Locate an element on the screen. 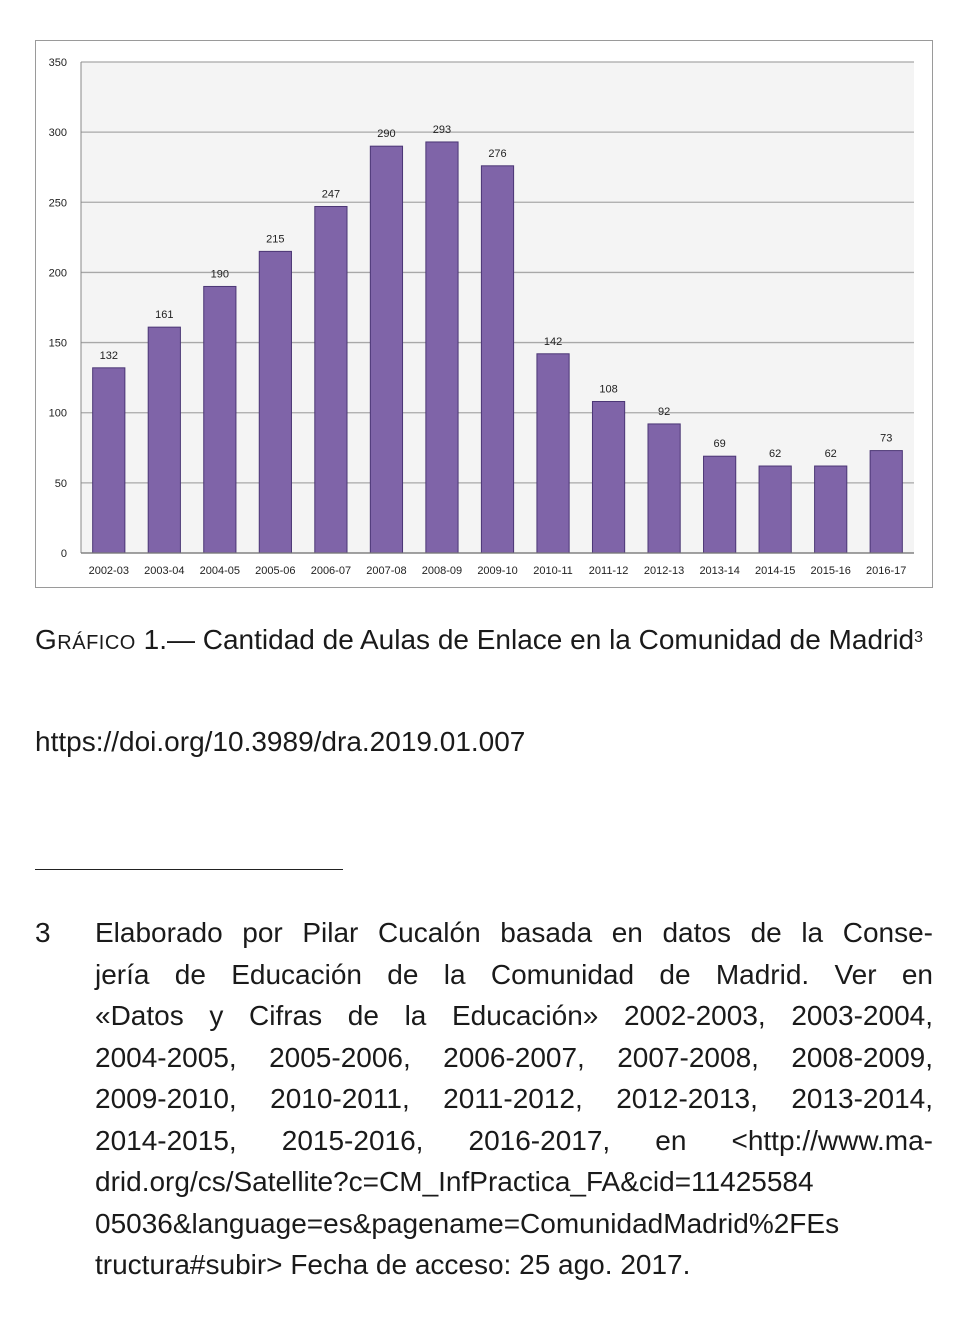 This screenshot has width=969, height=1319. y-tick-label: 200 is located at coordinates (58, 273).